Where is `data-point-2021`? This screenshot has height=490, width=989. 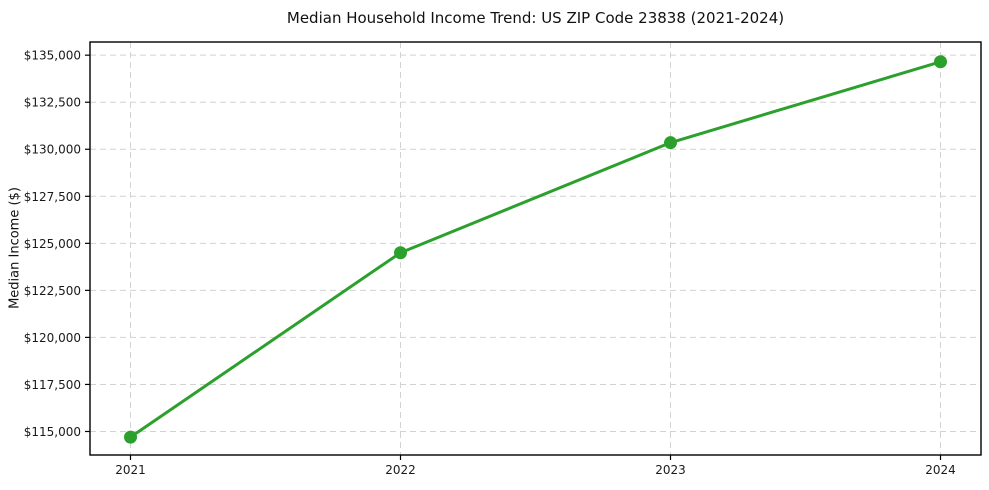
data-point-2021 is located at coordinates (130, 437).